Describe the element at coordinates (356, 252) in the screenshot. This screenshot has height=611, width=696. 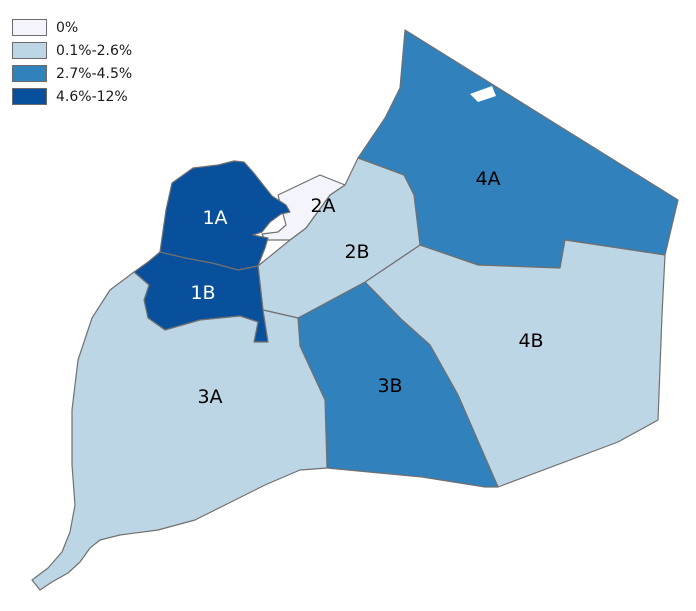
I see `region-label-2B: 2B` at that location.